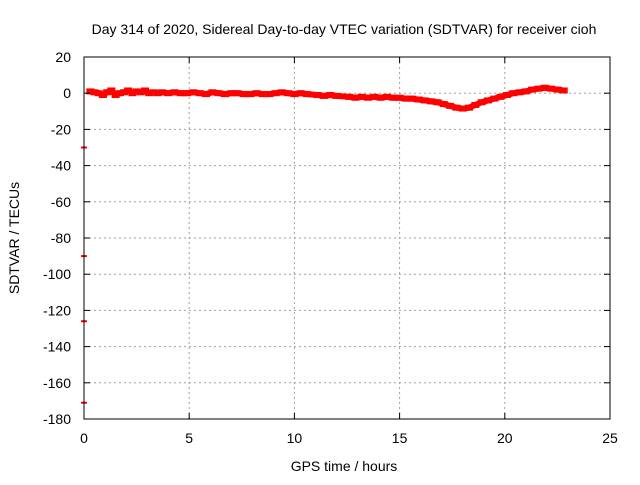  What do you see at coordinates (57, 310) in the screenshot?
I see `y-tick-label: -120` at bounding box center [57, 310].